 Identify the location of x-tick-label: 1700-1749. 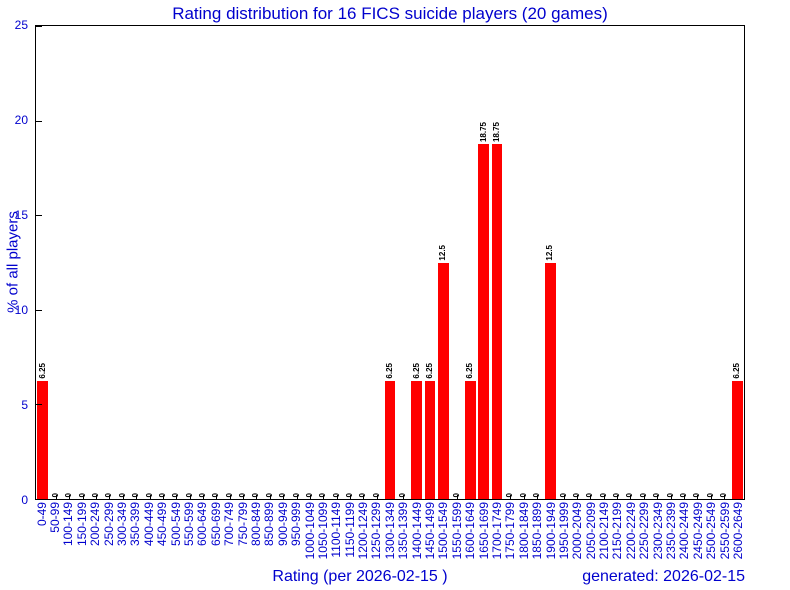
(496, 531).